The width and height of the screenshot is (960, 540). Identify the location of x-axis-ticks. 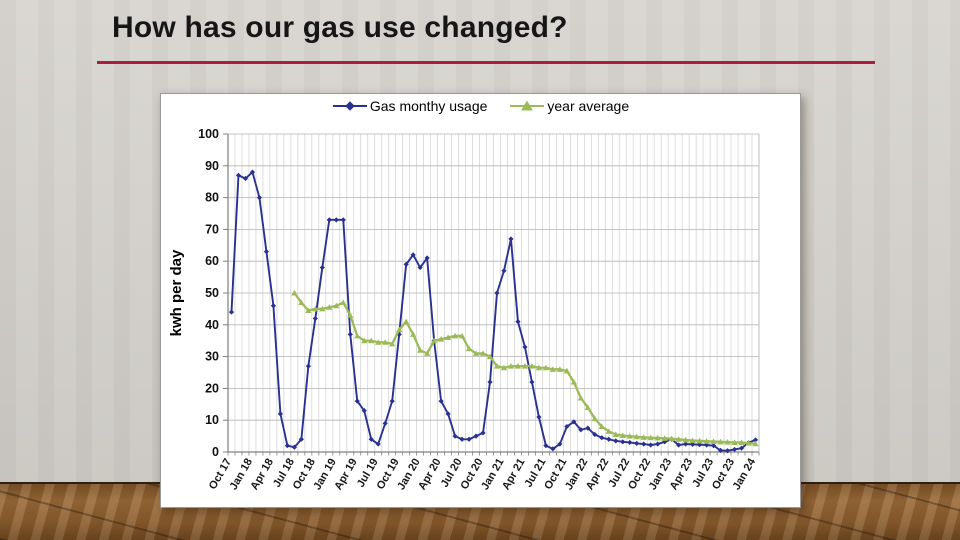
(493, 454).